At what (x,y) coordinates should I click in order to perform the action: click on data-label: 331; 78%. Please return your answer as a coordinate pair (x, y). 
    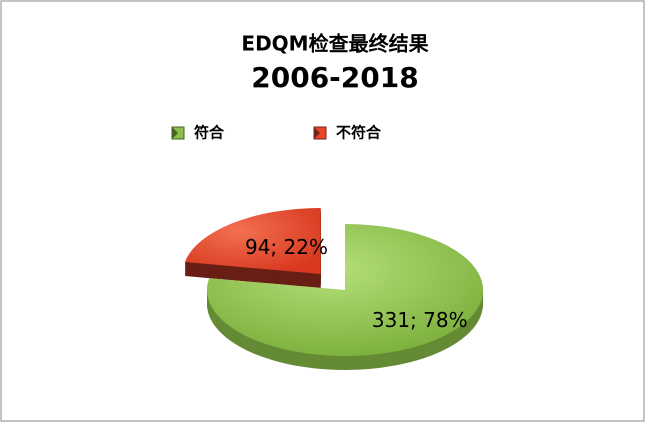
    Looking at the image, I should click on (420, 320).